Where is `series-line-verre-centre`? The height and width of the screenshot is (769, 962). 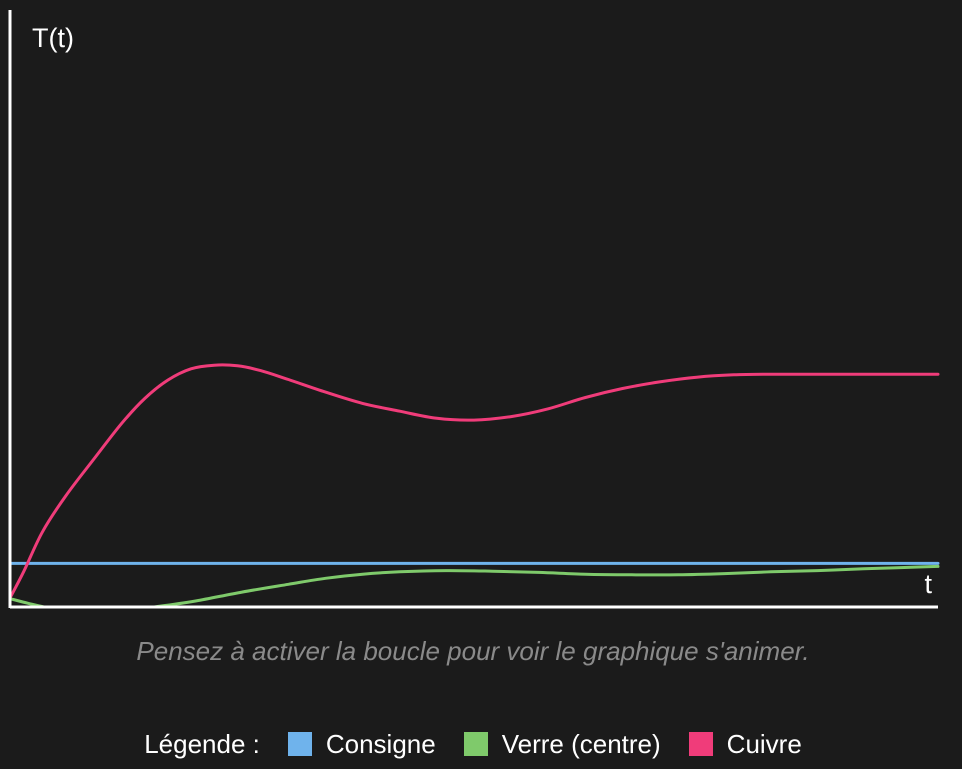 series-line-verre-centre is located at coordinates (475, 586).